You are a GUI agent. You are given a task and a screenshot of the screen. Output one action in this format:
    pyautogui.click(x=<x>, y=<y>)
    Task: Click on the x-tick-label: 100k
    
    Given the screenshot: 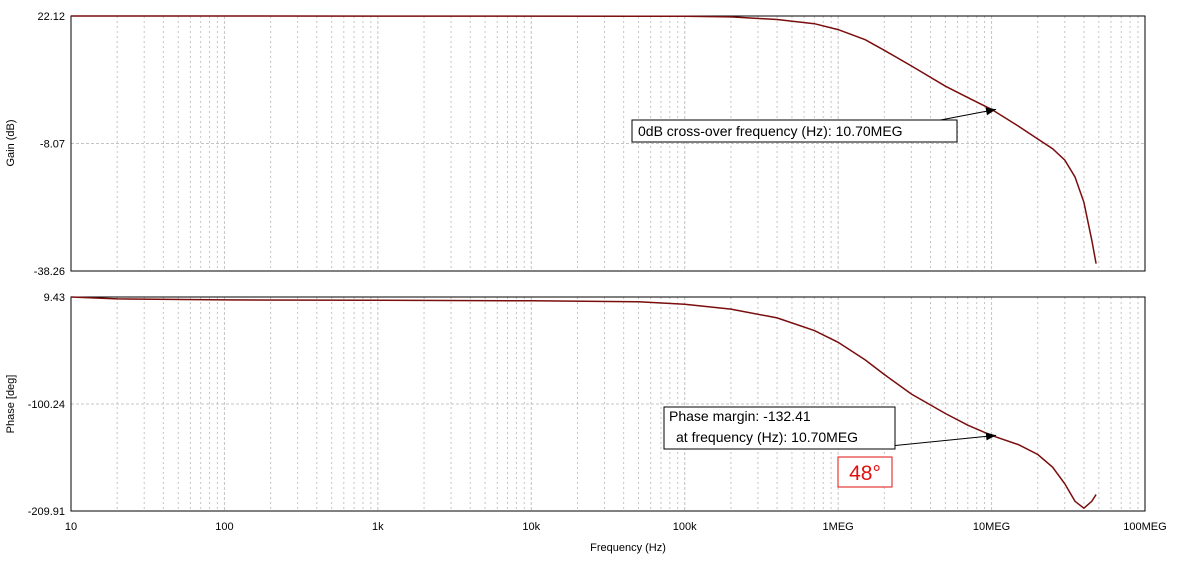 What is the action you would take?
    pyautogui.click(x=685, y=527)
    